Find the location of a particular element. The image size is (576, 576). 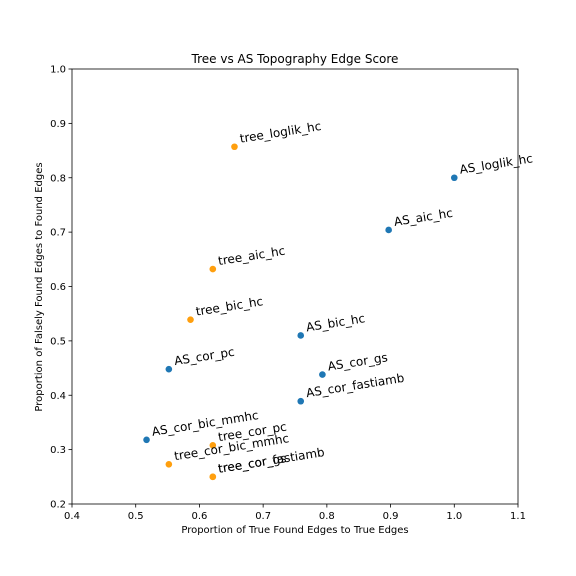

x-tick-label: 0.8 is located at coordinates (327, 516).